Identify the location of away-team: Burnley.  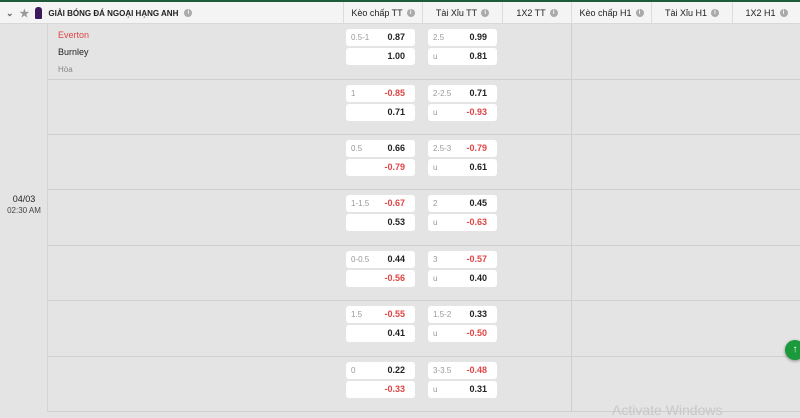
(73, 52).